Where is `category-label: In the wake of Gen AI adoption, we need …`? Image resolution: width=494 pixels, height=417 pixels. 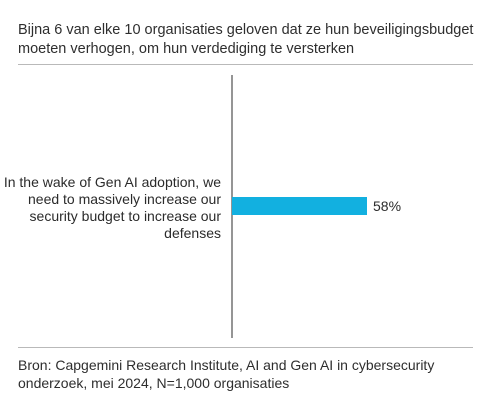
category-label: In the wake of Gen AI adoption, we need … is located at coordinates (112, 207).